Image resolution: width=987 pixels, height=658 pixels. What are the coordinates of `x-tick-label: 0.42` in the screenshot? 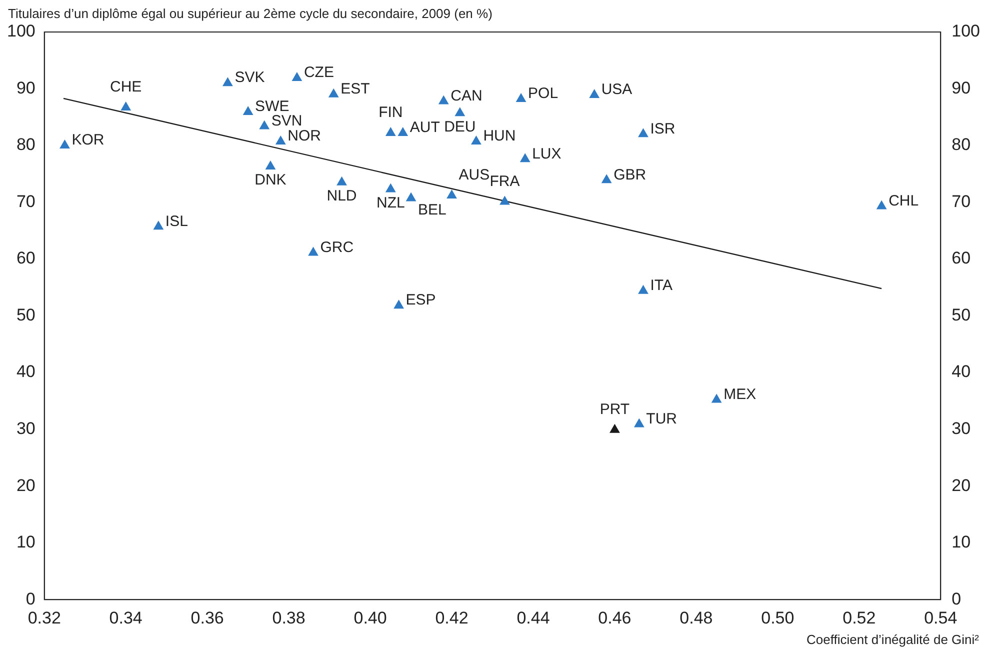 It's located at (451, 618).